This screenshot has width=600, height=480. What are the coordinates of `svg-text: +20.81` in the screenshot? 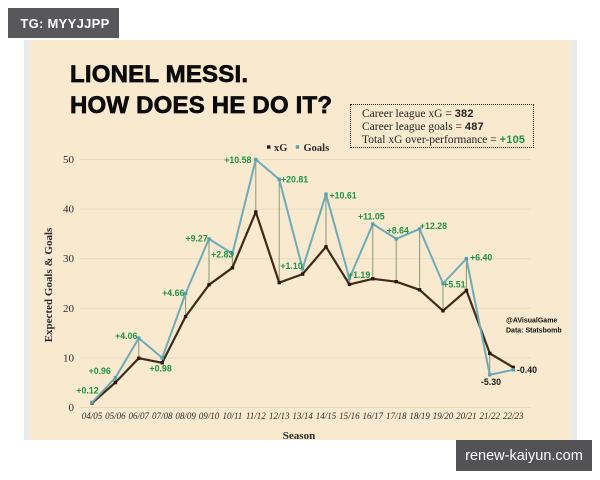 It's located at (294, 180).